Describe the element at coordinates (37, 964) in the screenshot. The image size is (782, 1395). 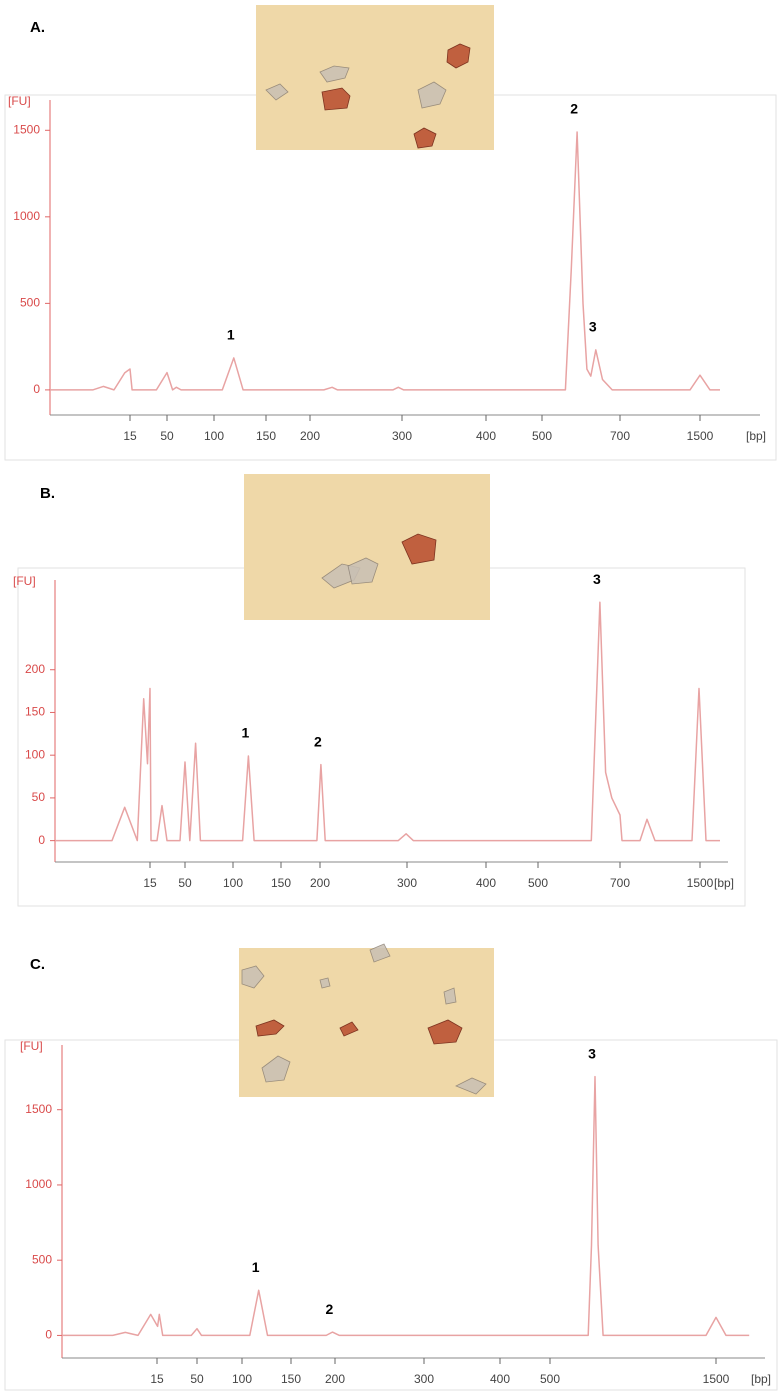
I see `panel-label: C.` at that location.